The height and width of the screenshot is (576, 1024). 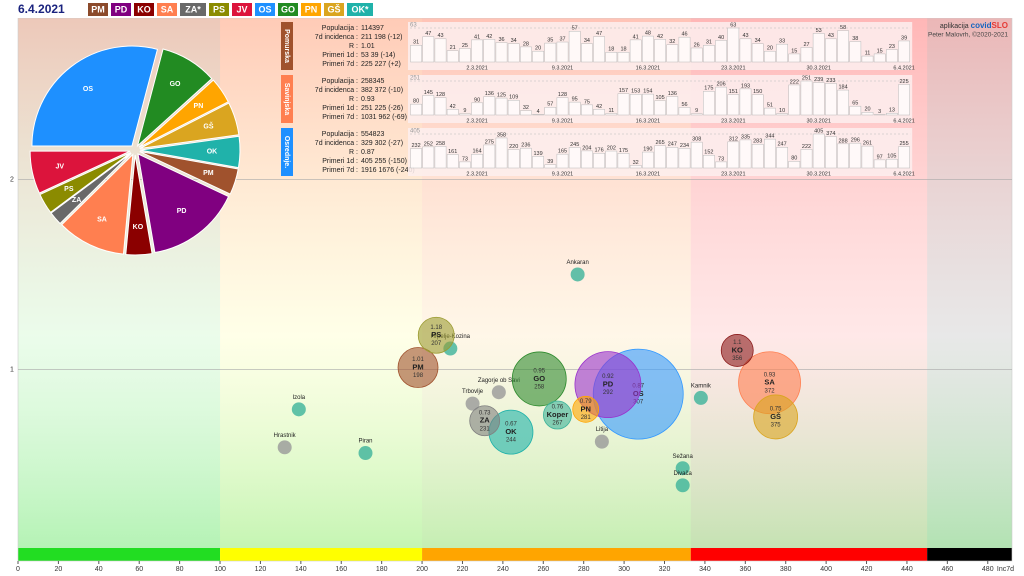 I want to click on bar-label: 13, so click(x=892, y=111).